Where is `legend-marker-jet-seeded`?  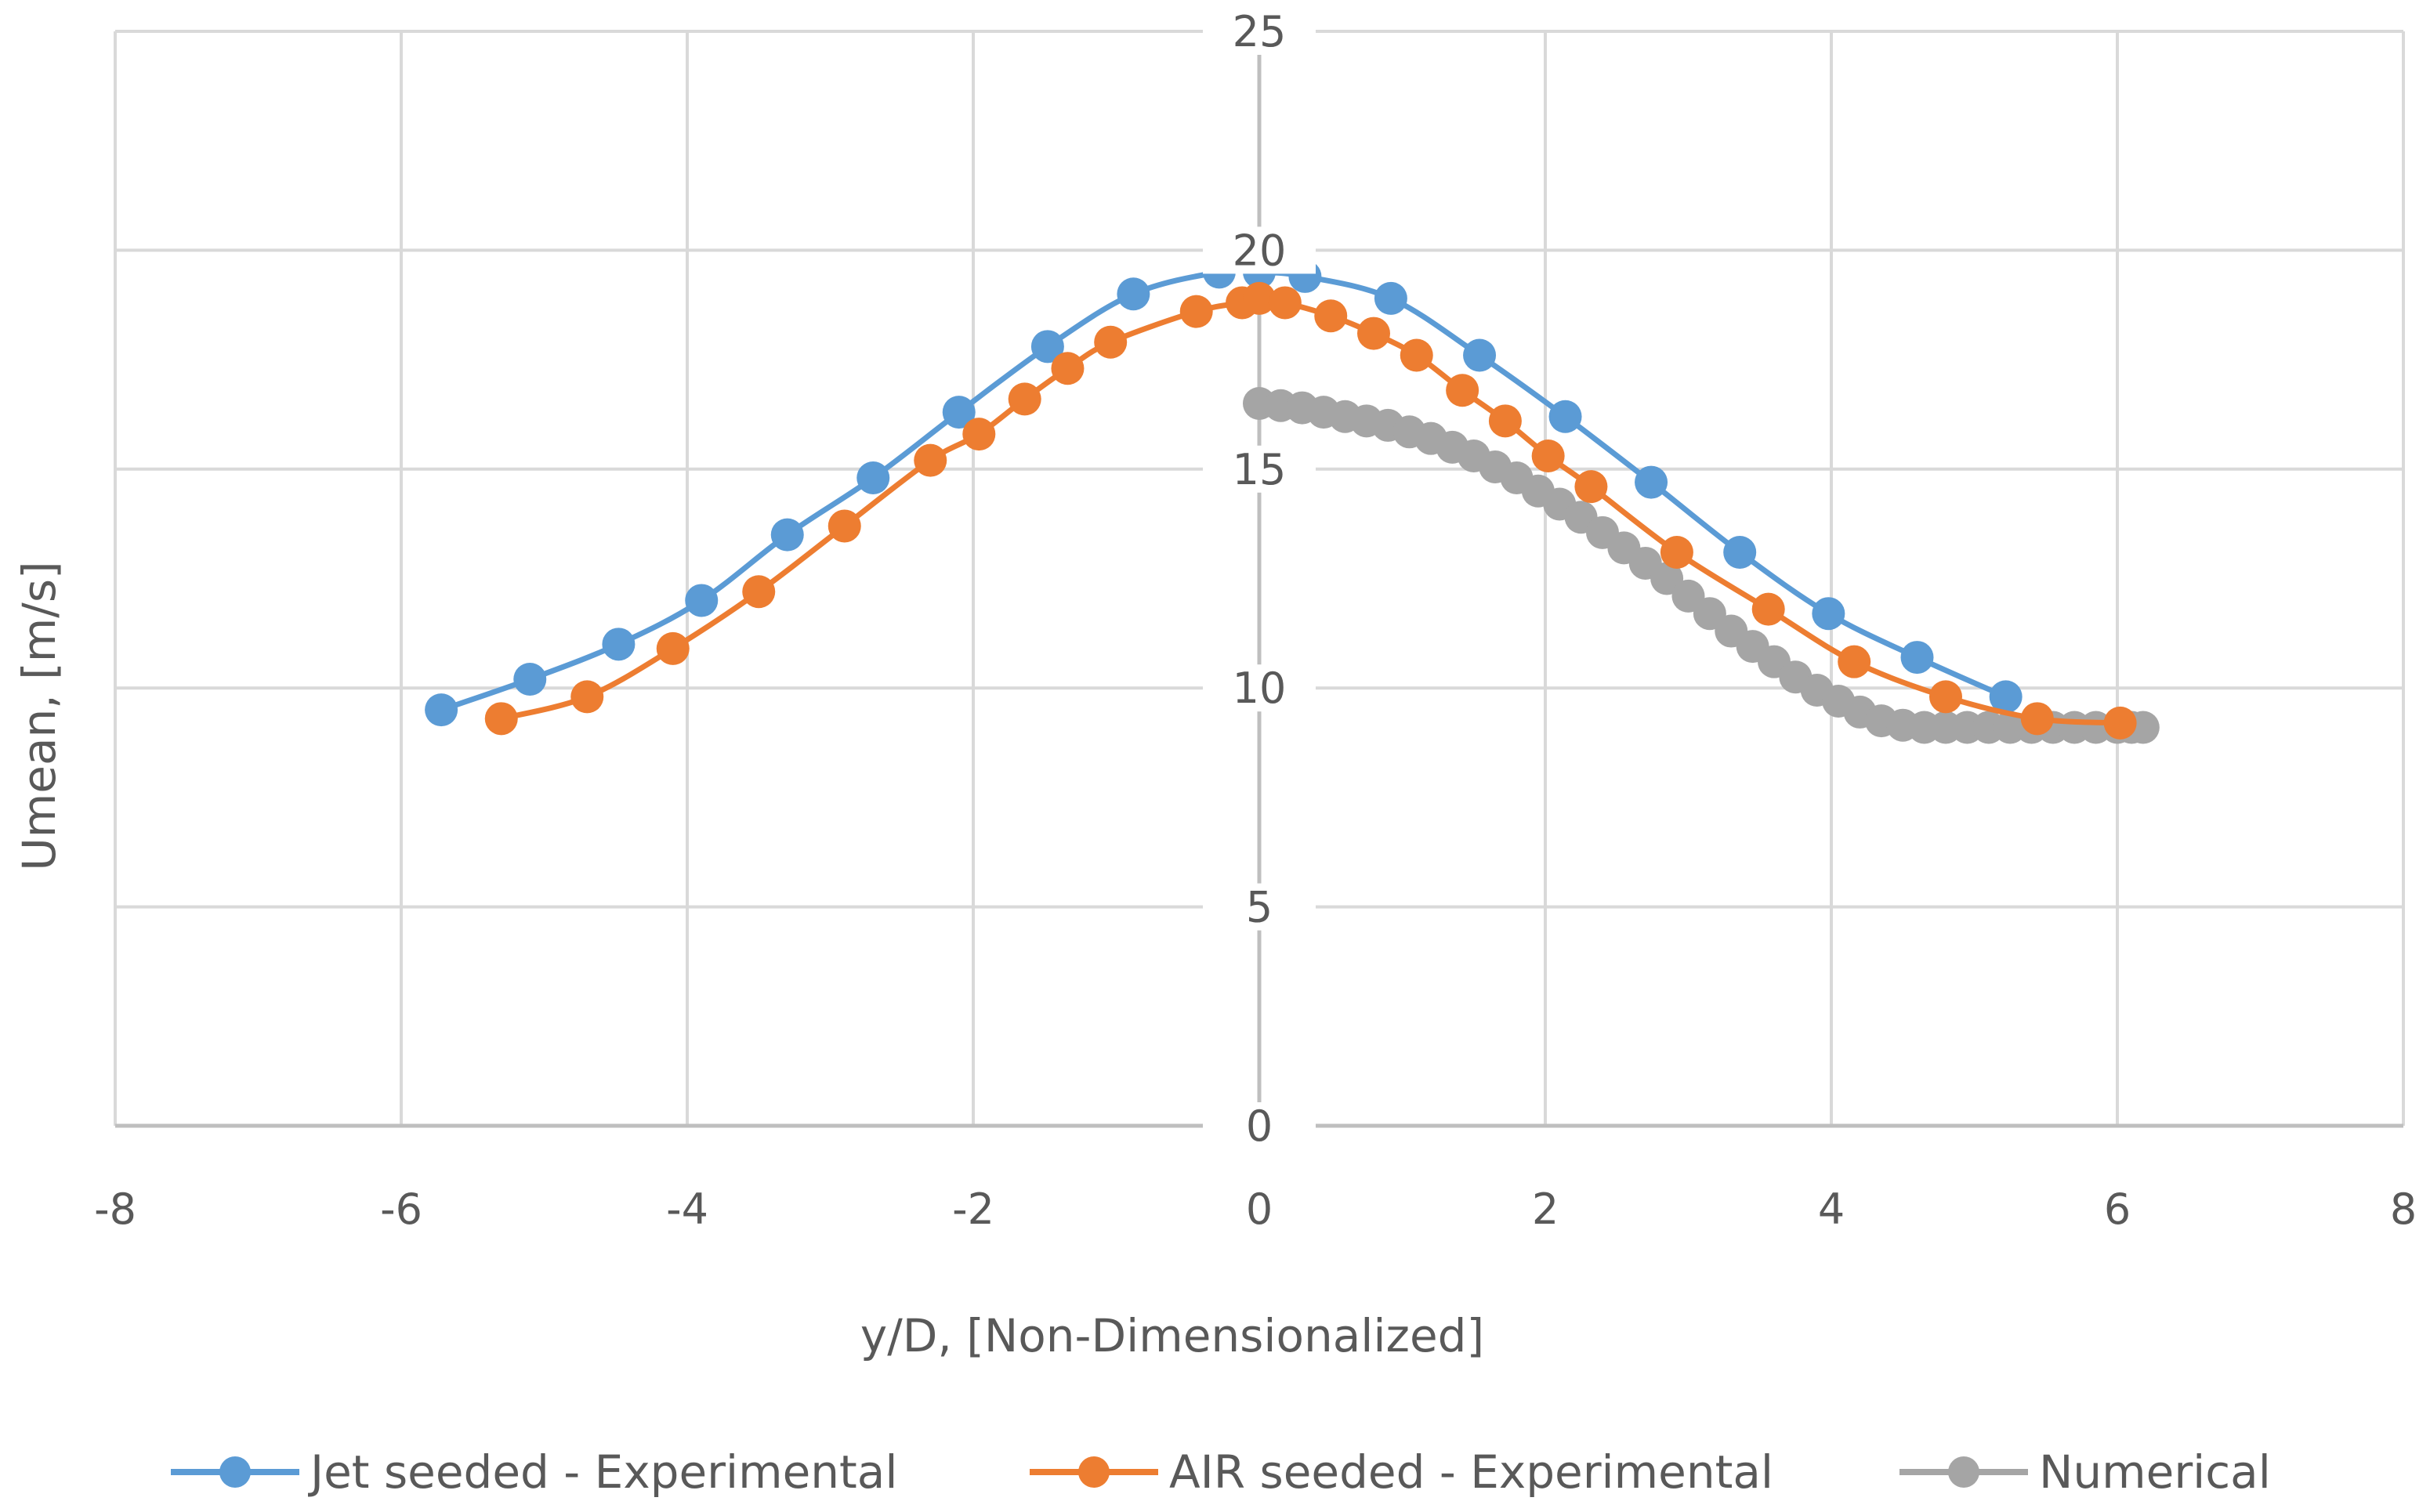 legend-marker-jet-seeded is located at coordinates (235, 1472).